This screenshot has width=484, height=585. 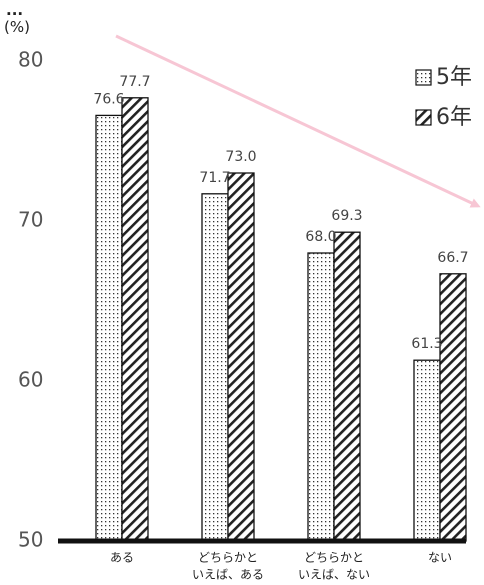 I want to click on category-label: ない, so click(x=440, y=558).